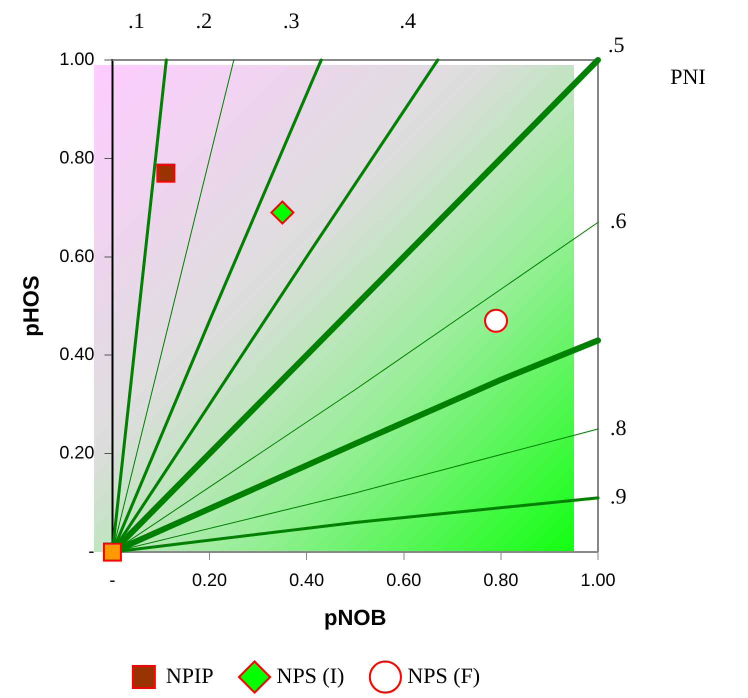 The height and width of the screenshot is (698, 748). Describe the element at coordinates (618, 496) in the screenshot. I see `series-label: .9` at that location.